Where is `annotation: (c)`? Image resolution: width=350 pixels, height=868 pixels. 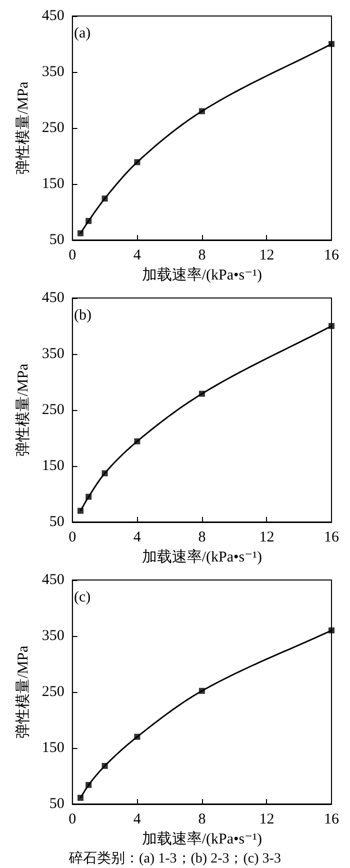 annotation: (c) is located at coordinates (82, 598).